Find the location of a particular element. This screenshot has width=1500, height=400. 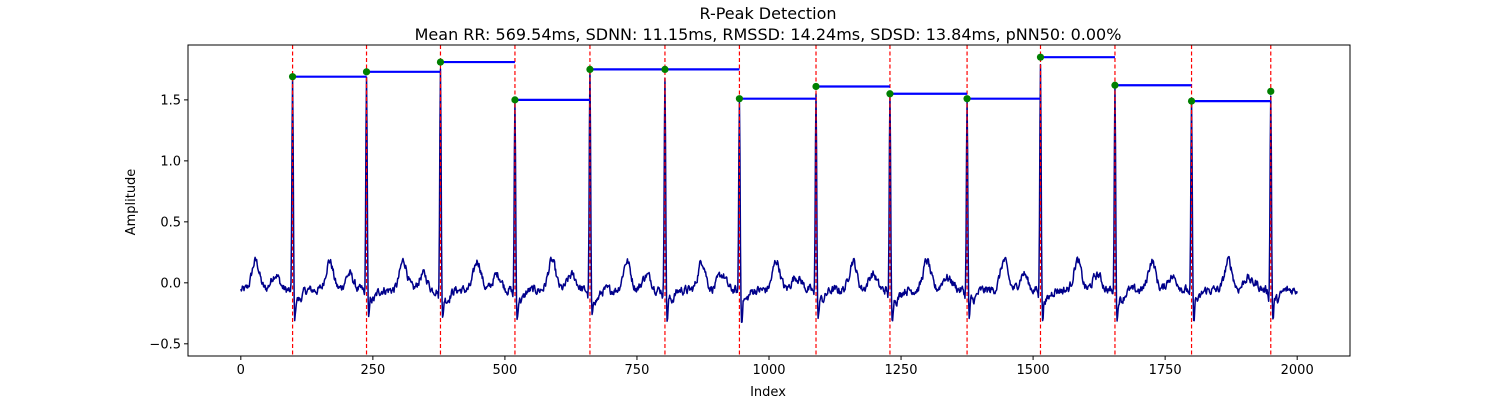

x-tick-label-1250: 1250 is located at coordinates (900, 370).